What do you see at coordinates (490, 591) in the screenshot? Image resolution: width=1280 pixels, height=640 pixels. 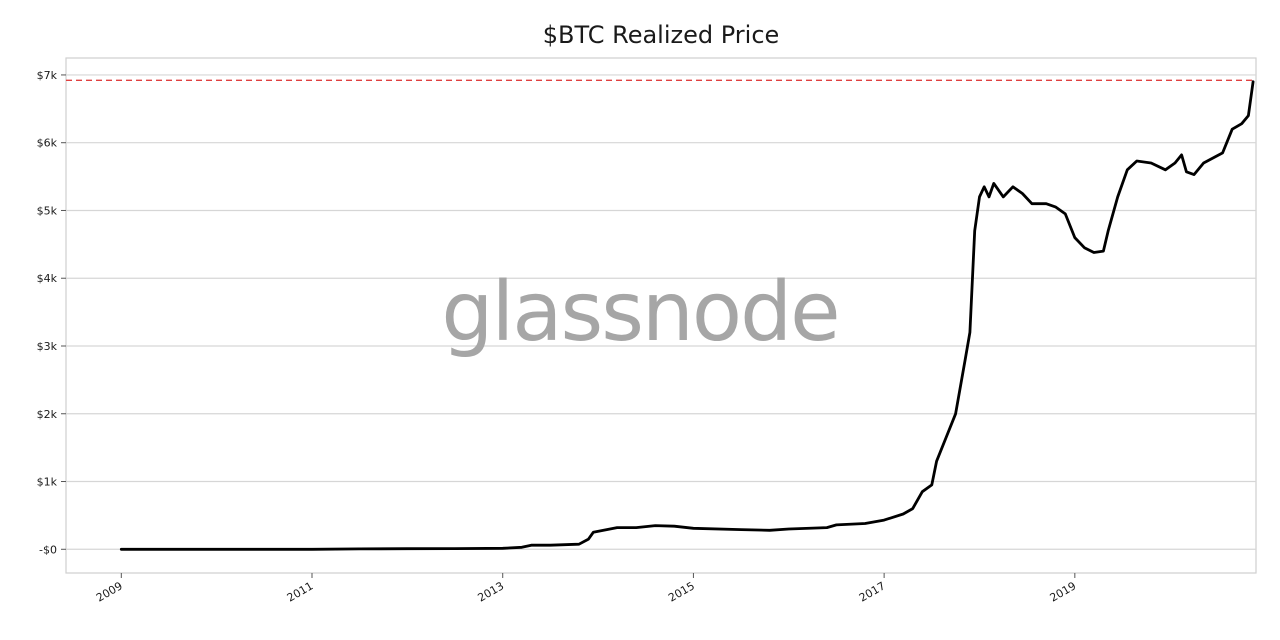 I see `x-tick-label: 2013` at bounding box center [490, 591].